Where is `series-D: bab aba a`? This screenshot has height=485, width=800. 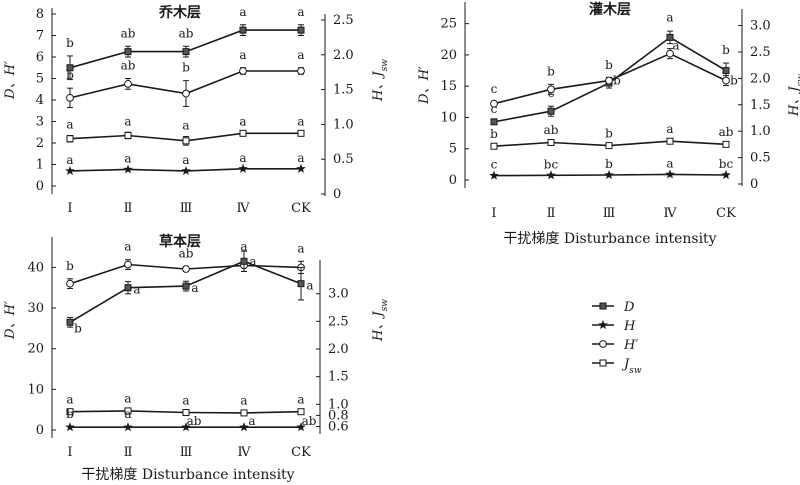 series-D: bab aba a is located at coordinates (185, 43).